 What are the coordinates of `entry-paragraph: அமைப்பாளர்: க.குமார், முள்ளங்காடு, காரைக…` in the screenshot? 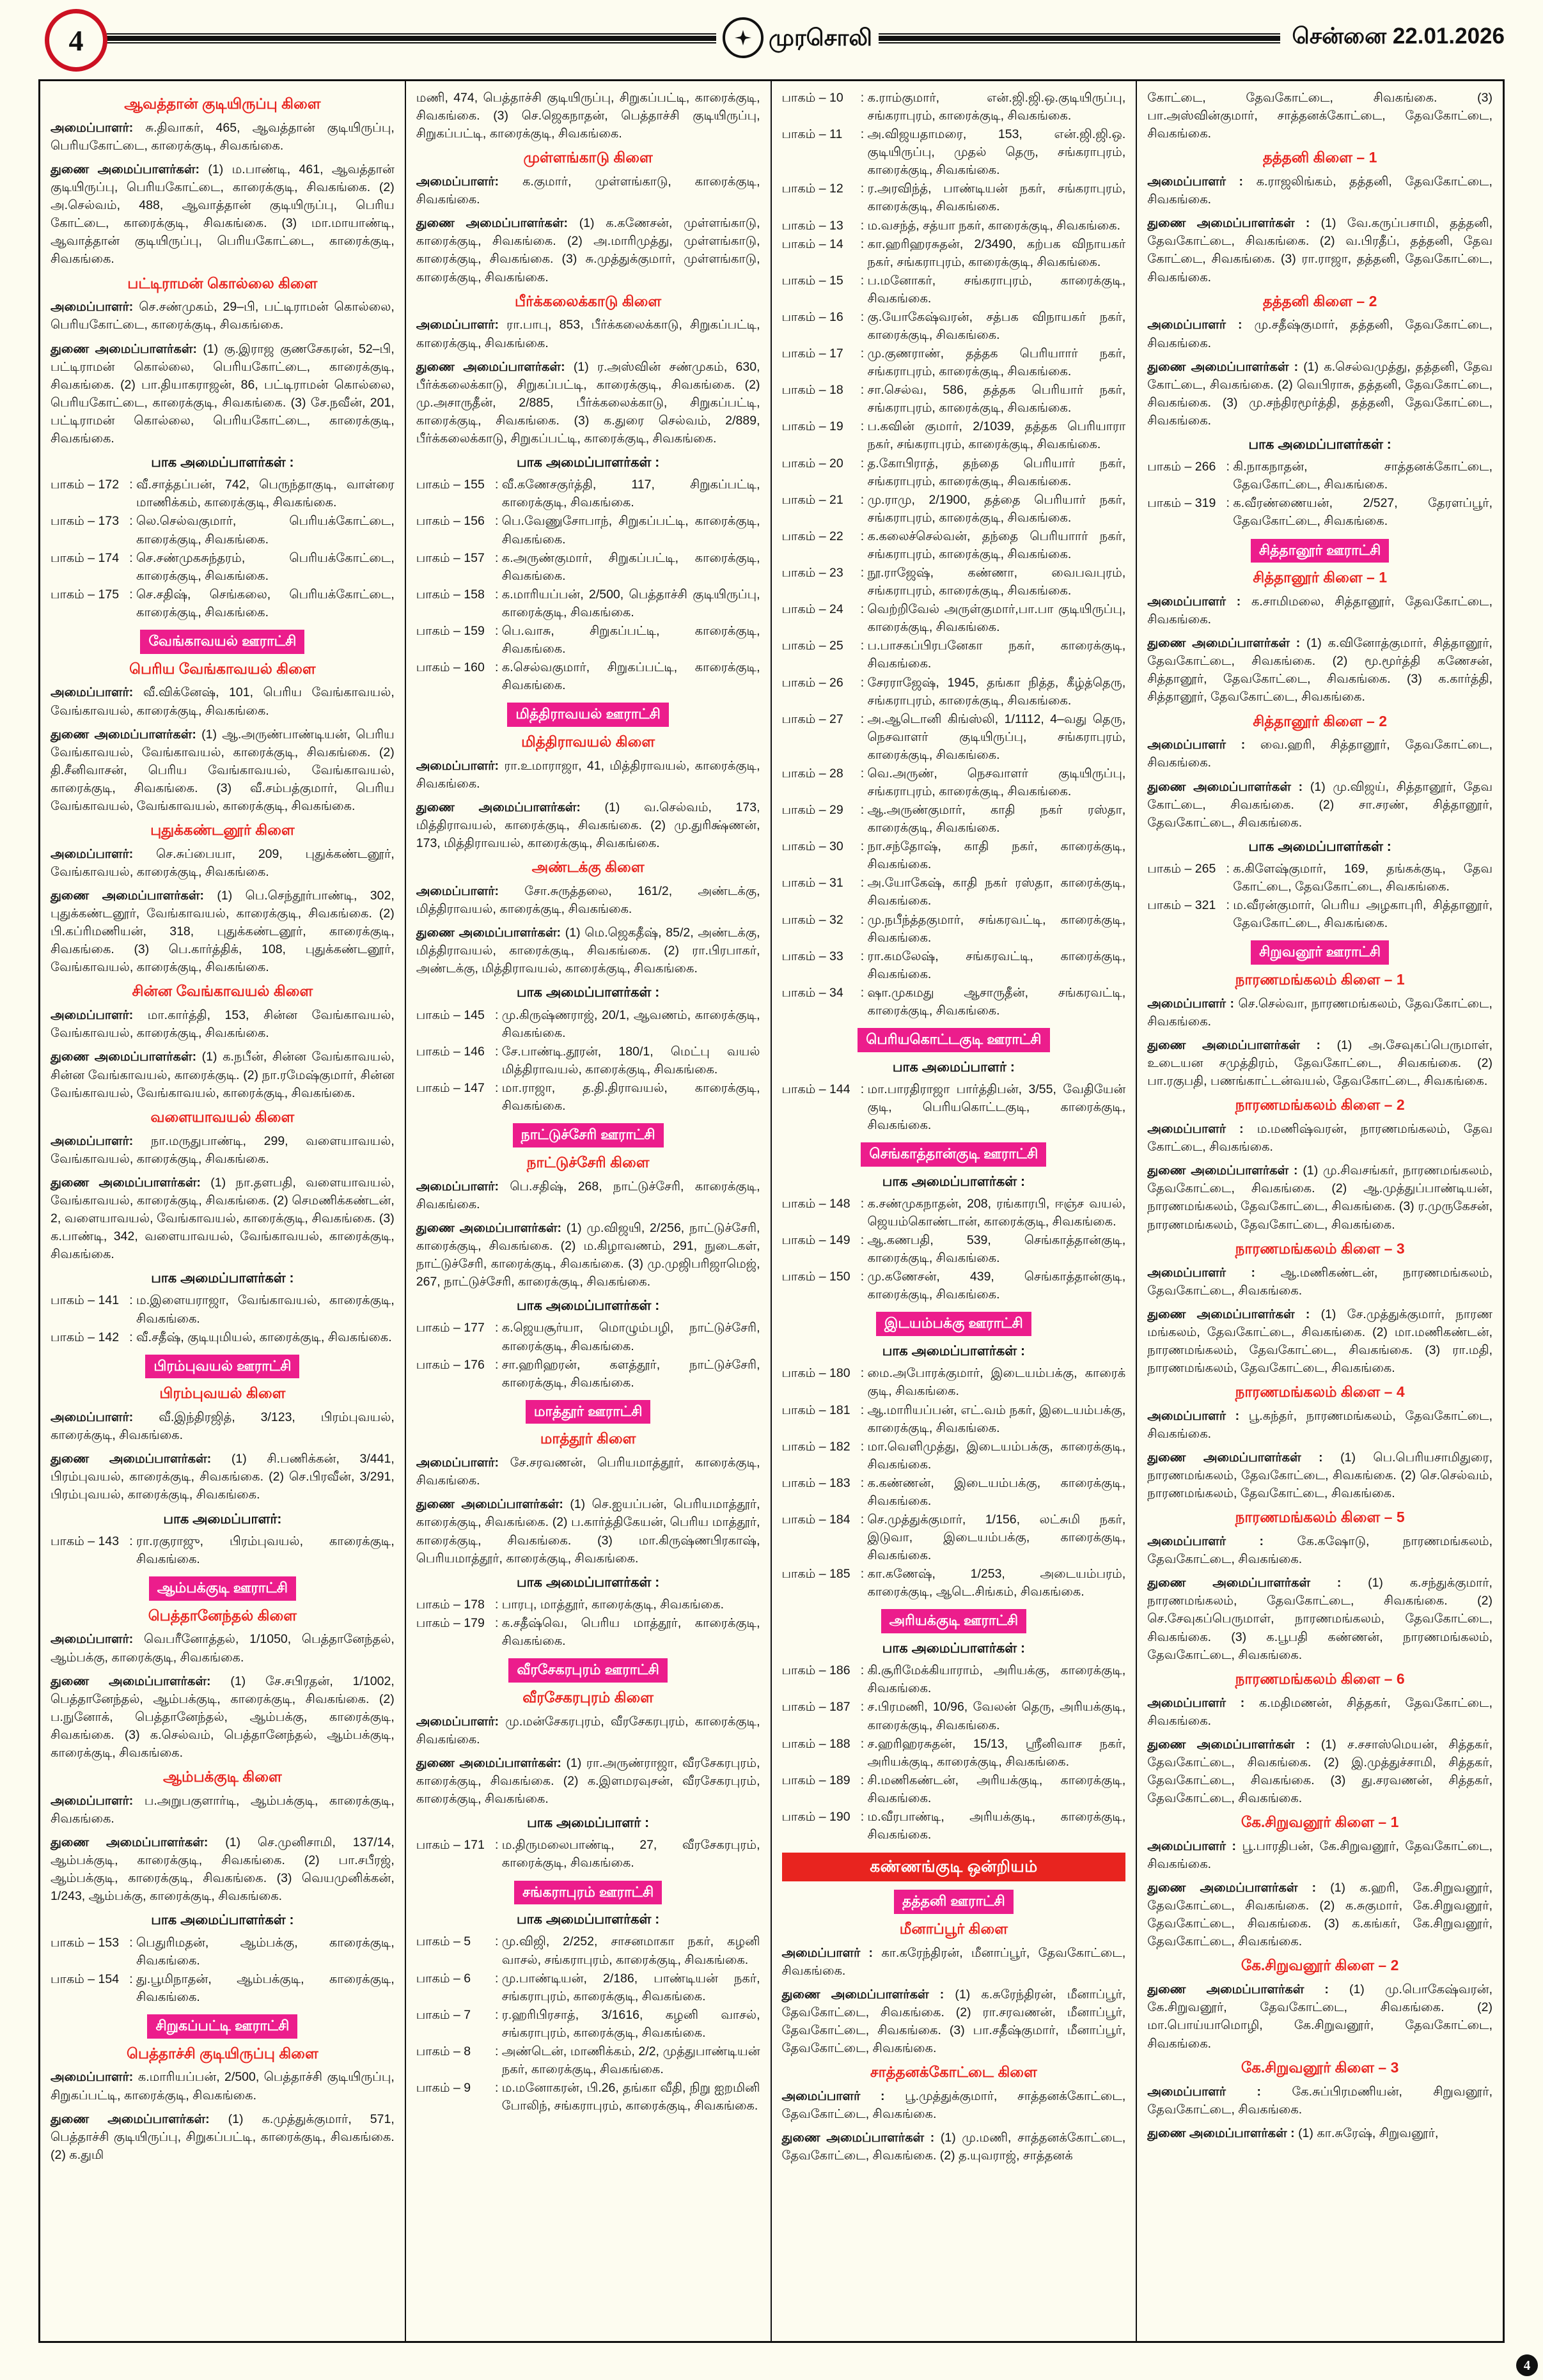 It's located at (588, 190).